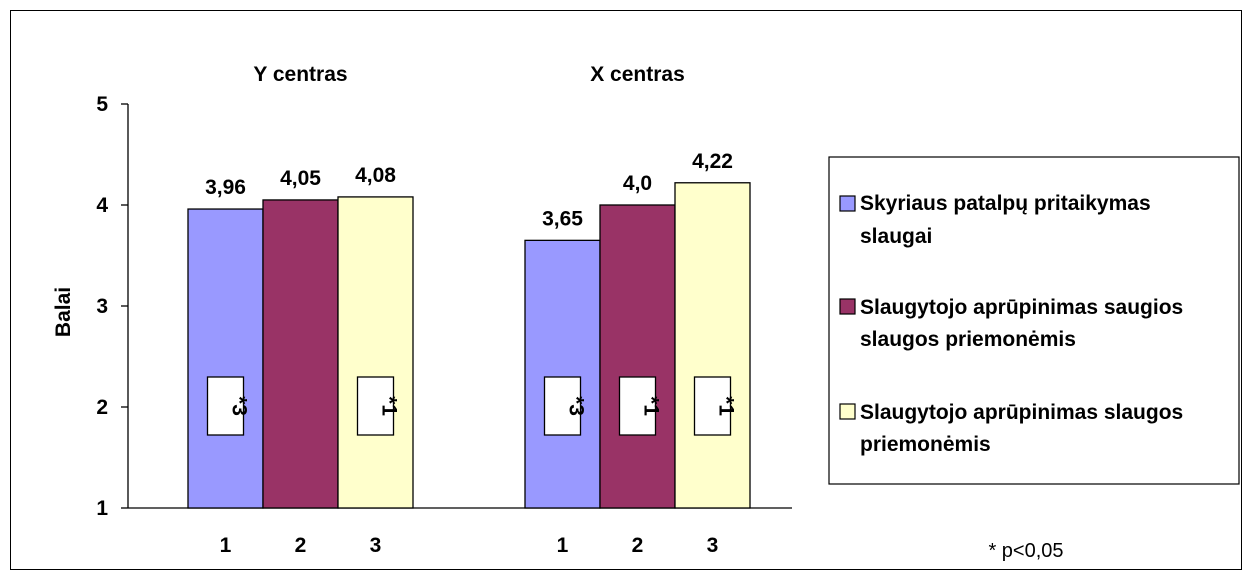  Describe the element at coordinates (375, 175) in the screenshot. I see `bar-value-label: 4,08` at that location.